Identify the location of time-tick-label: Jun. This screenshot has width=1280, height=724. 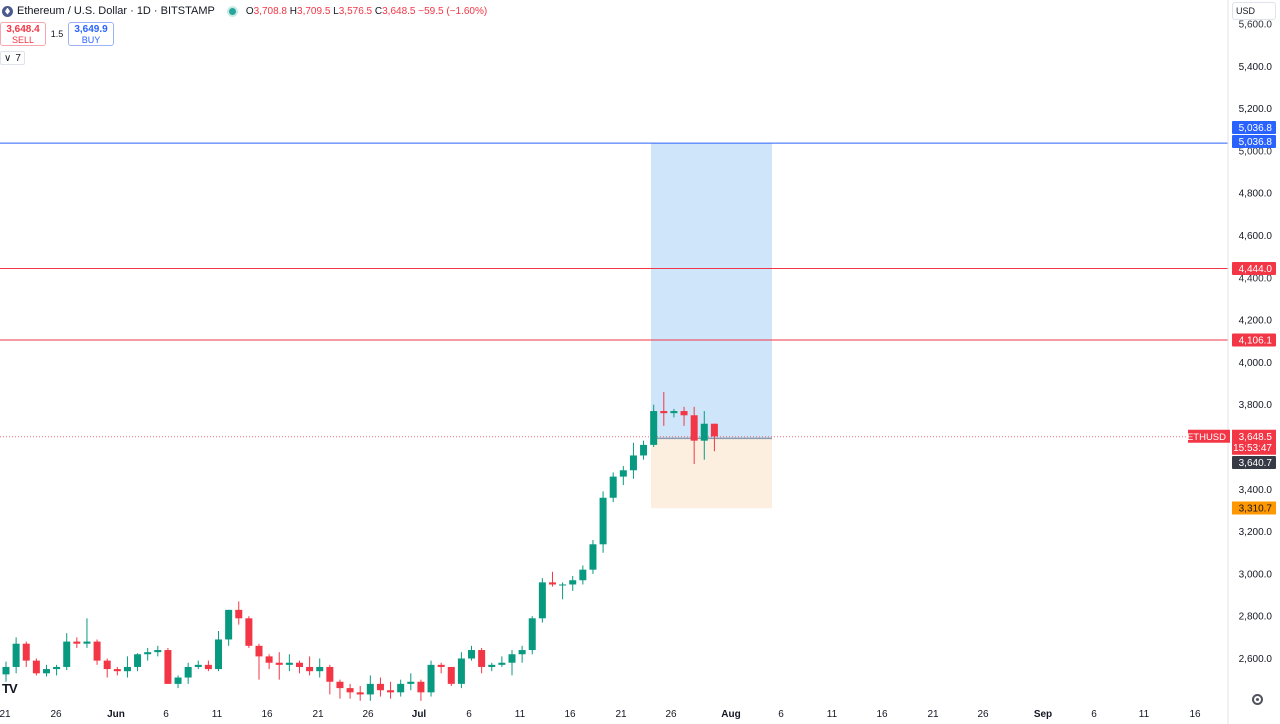
(116, 714).